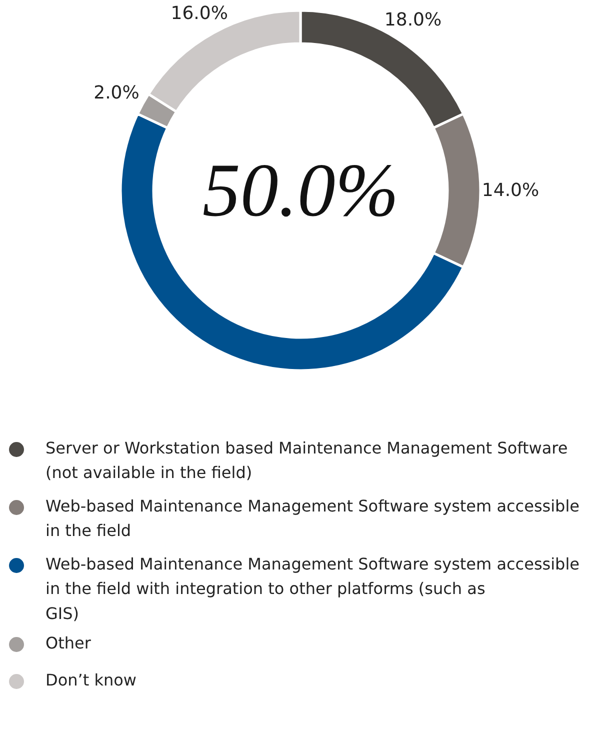  What do you see at coordinates (91, 680) in the screenshot?
I see `legend-label: Don’t know` at bounding box center [91, 680].